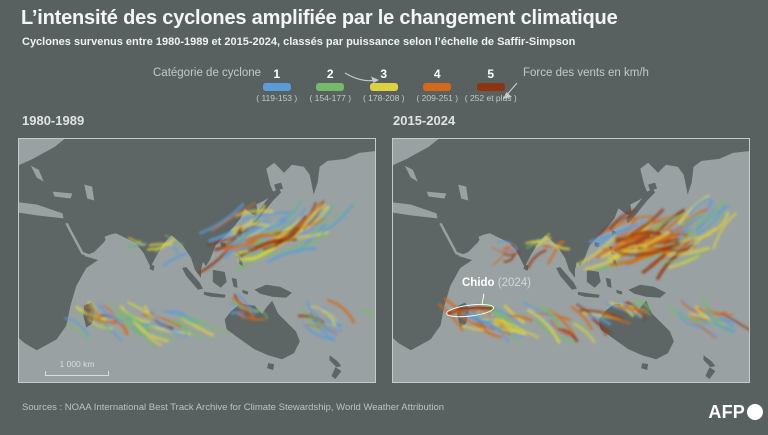 This screenshot has width=768, height=435. I want to click on category-wind-range: ( 252 et plus ), so click(490, 98).